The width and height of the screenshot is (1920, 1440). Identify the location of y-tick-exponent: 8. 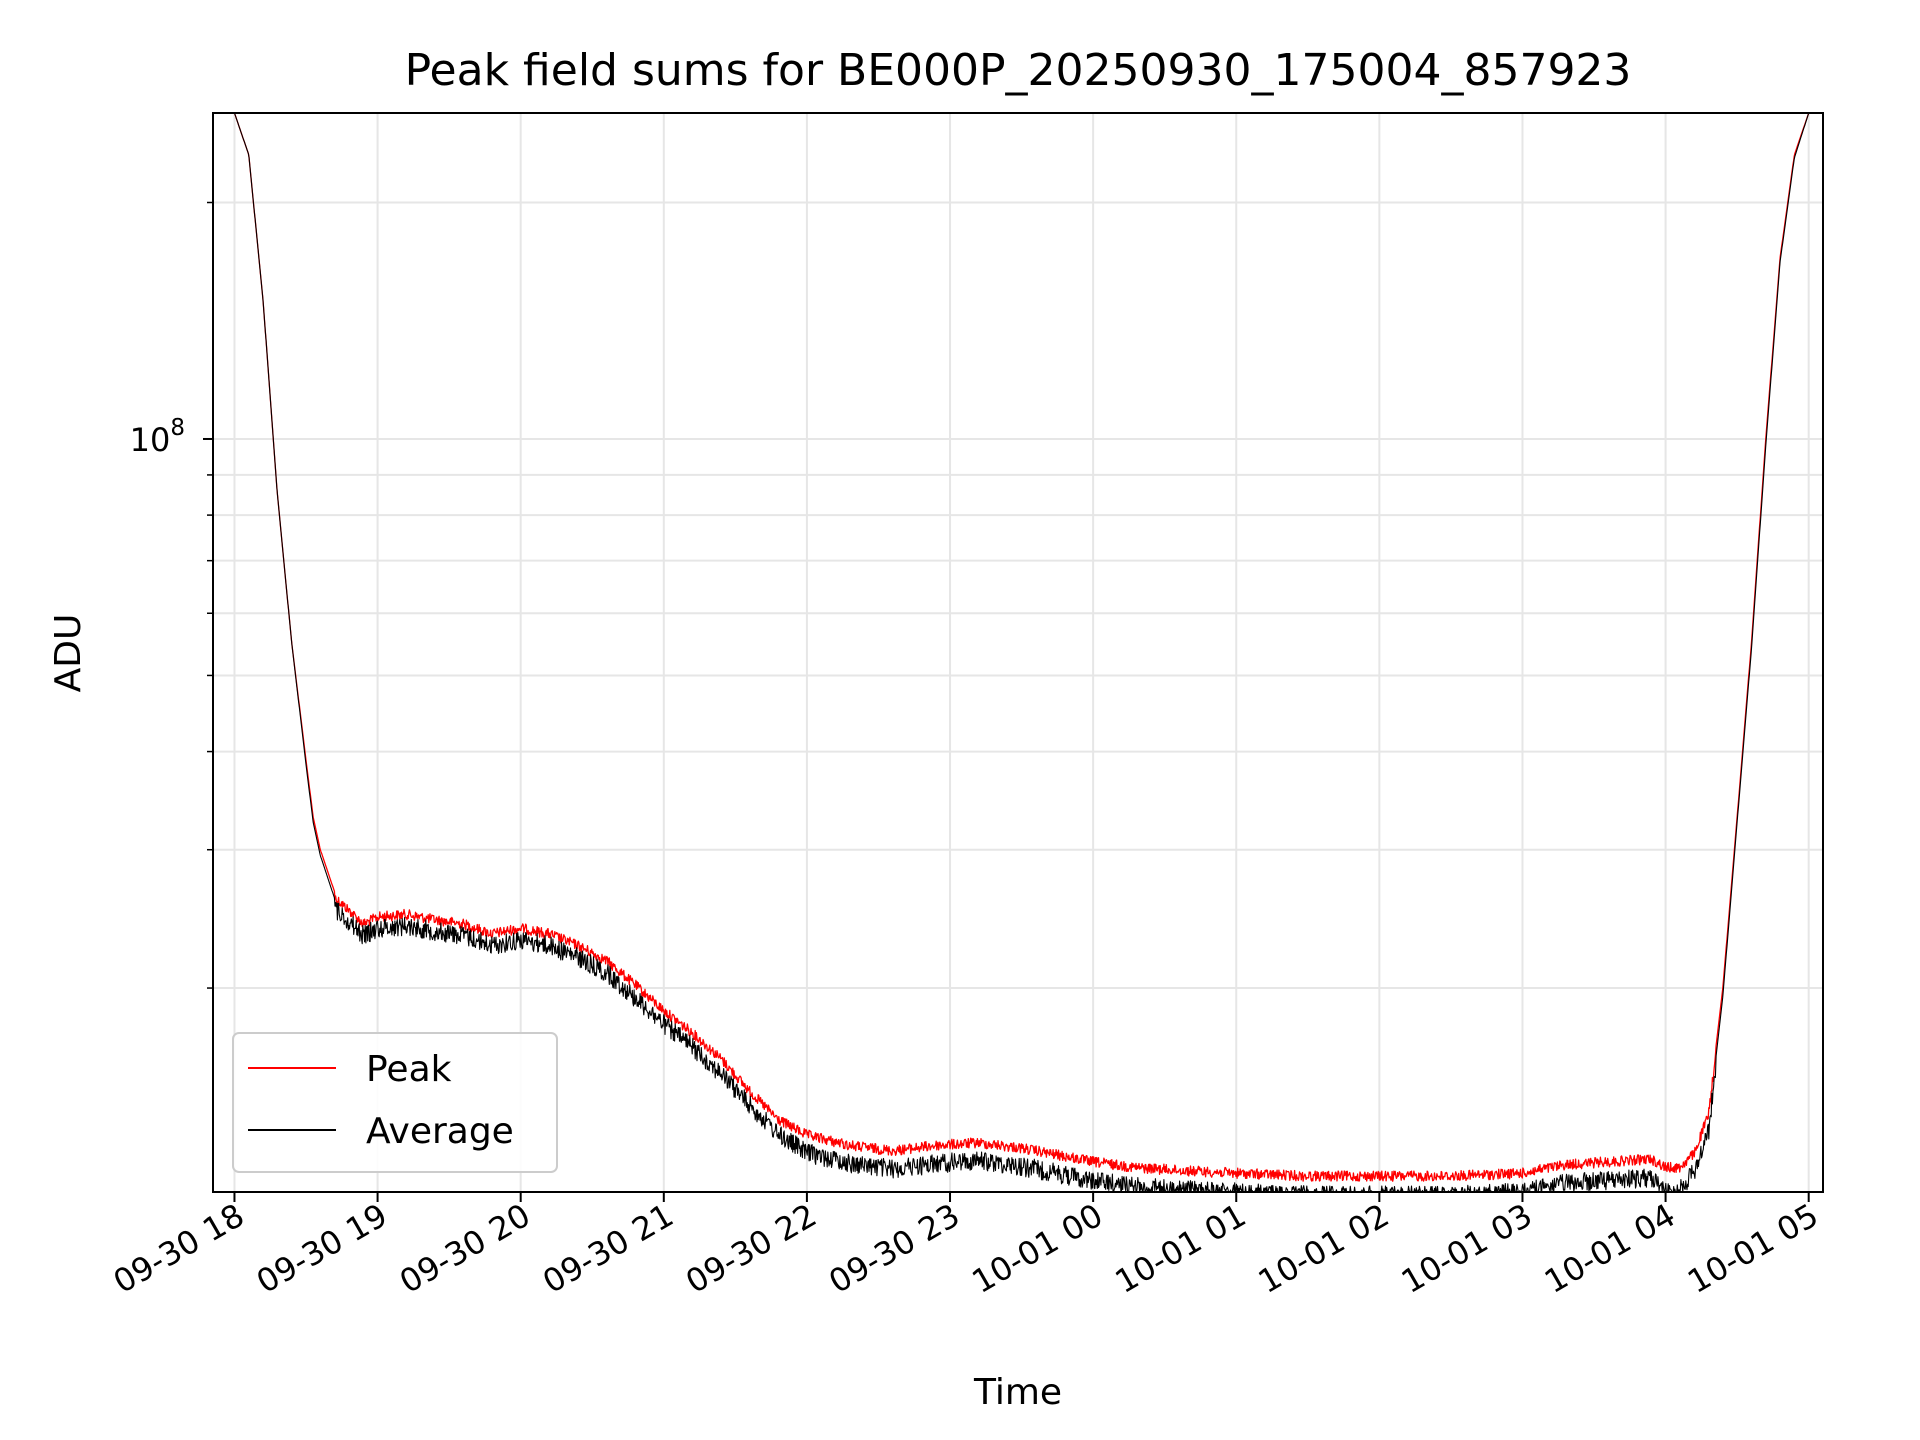
(177, 428).